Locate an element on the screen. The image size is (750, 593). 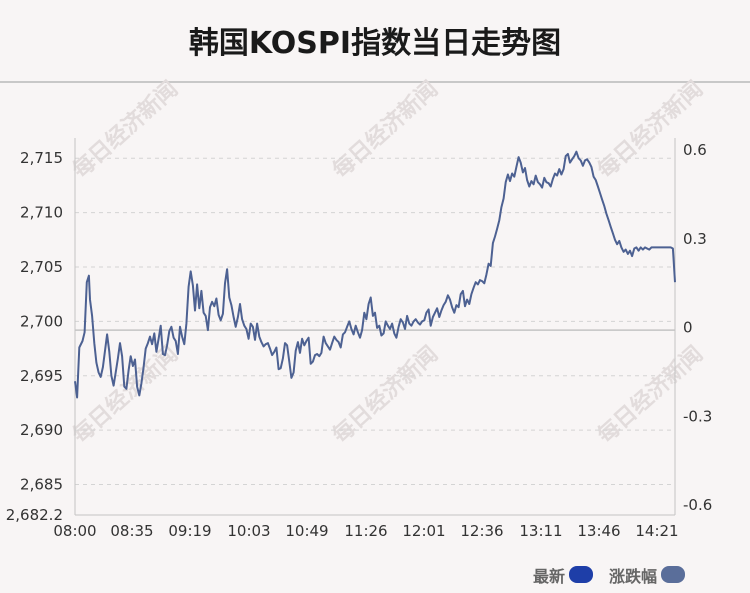
x-tick-label: 08:35 is located at coordinates (131, 531).